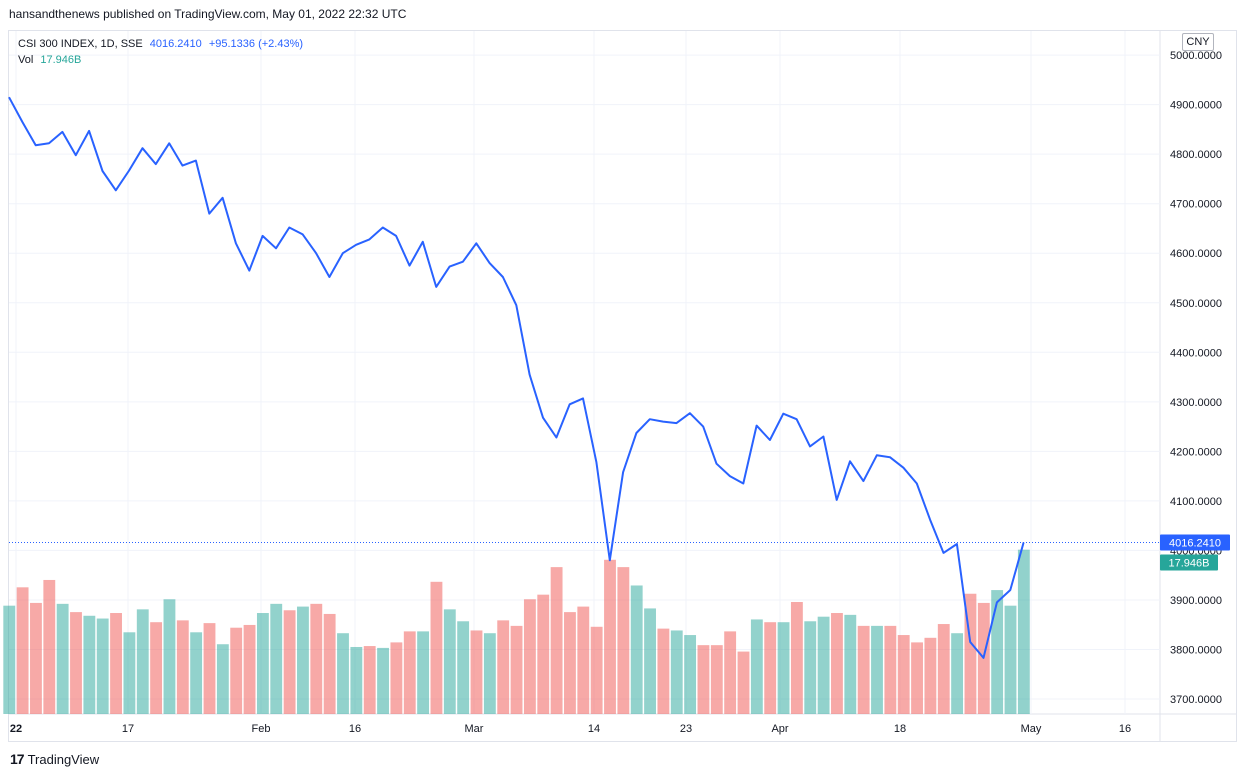 The width and height of the screenshot is (1246, 777). I want to click on time-tick-label: 17, so click(128, 729).